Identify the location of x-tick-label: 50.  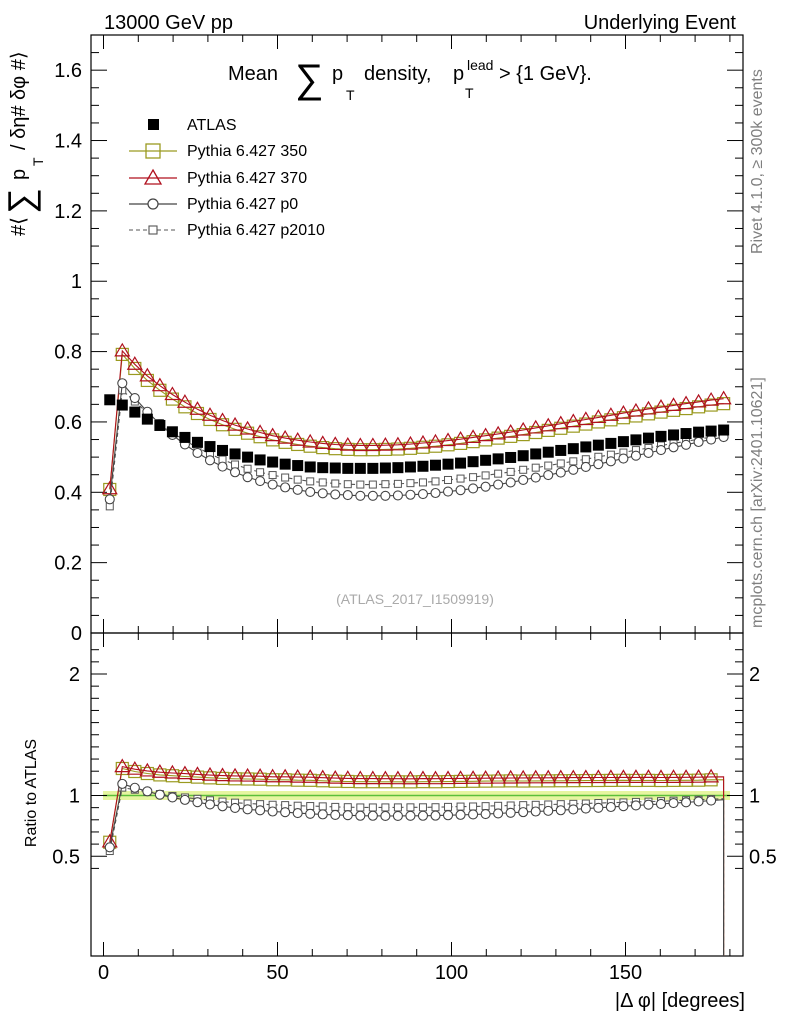
(277, 973).